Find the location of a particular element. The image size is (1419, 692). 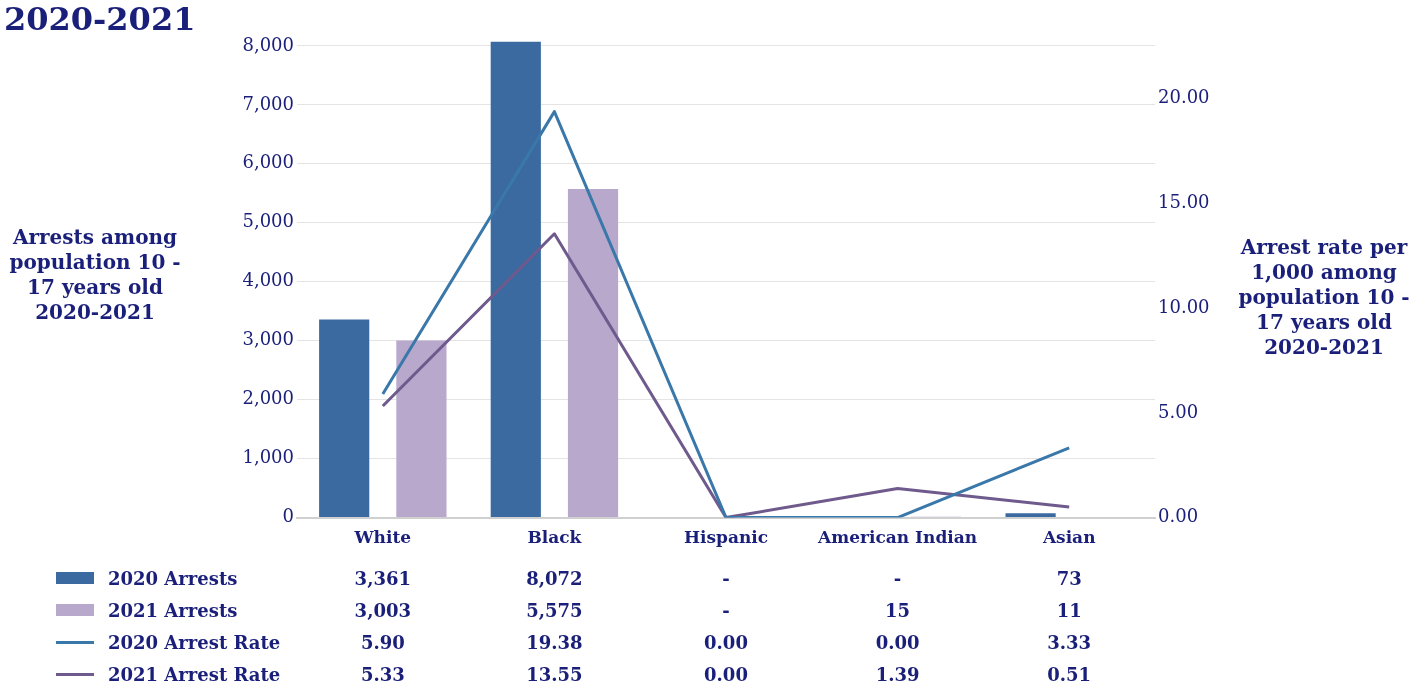

y-axis-title: Arrests among population 10 - 17 years old 2020-2021 is located at coordinates (95, 275).